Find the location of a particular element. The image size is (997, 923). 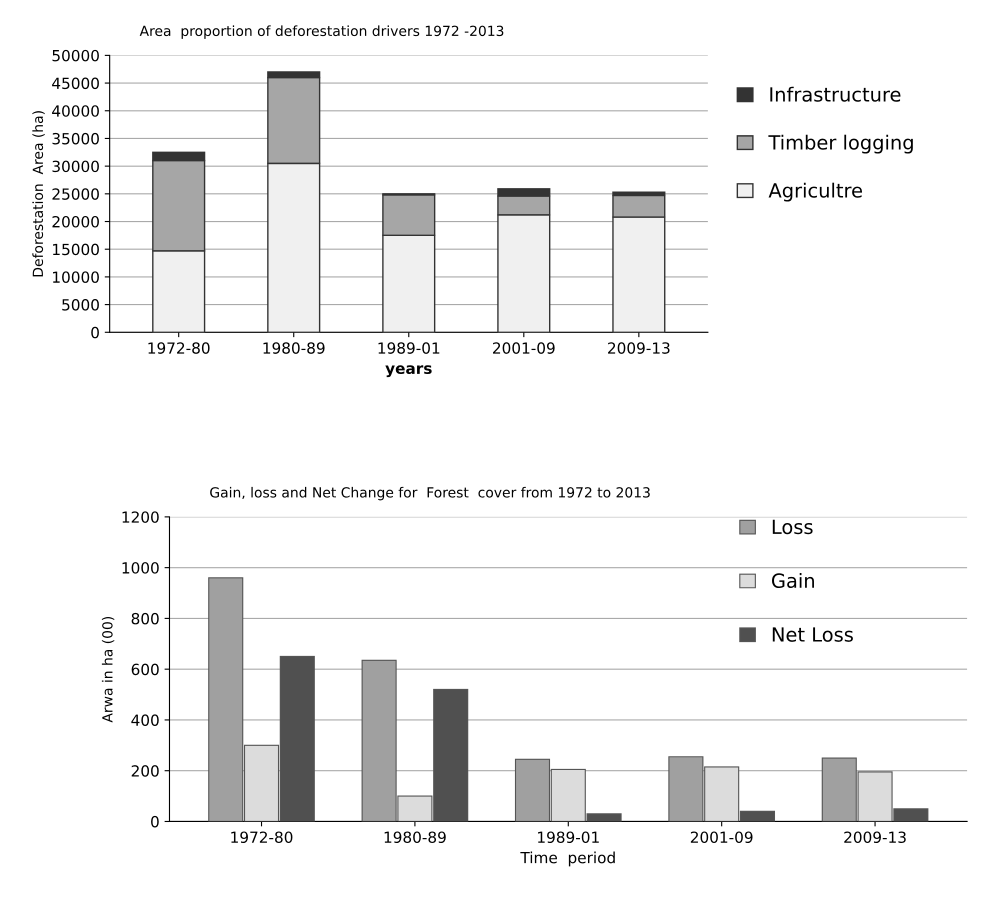

x-axis-title: years is located at coordinates (408, 371).